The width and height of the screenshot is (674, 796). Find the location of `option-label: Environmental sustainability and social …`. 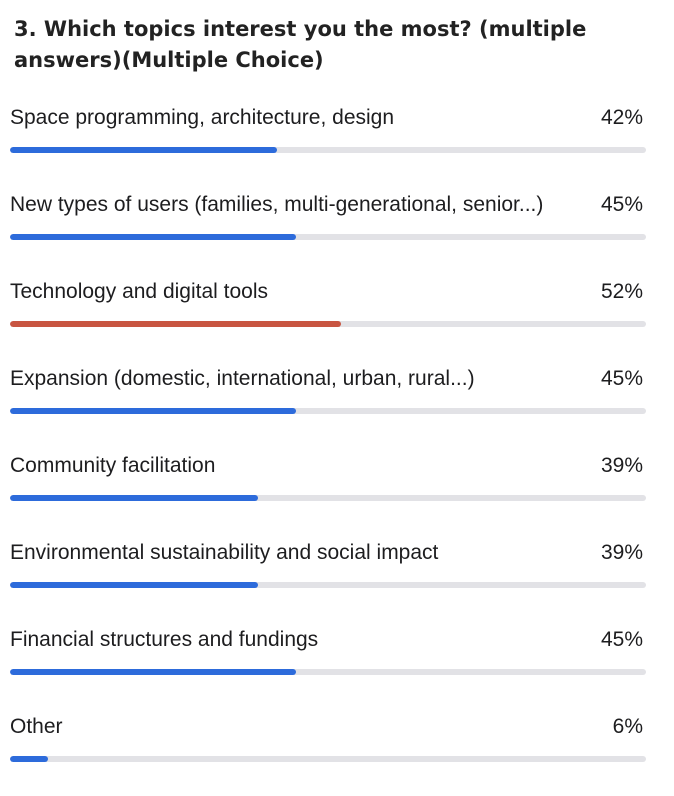

option-label: Environmental sustainability and social … is located at coordinates (224, 552).